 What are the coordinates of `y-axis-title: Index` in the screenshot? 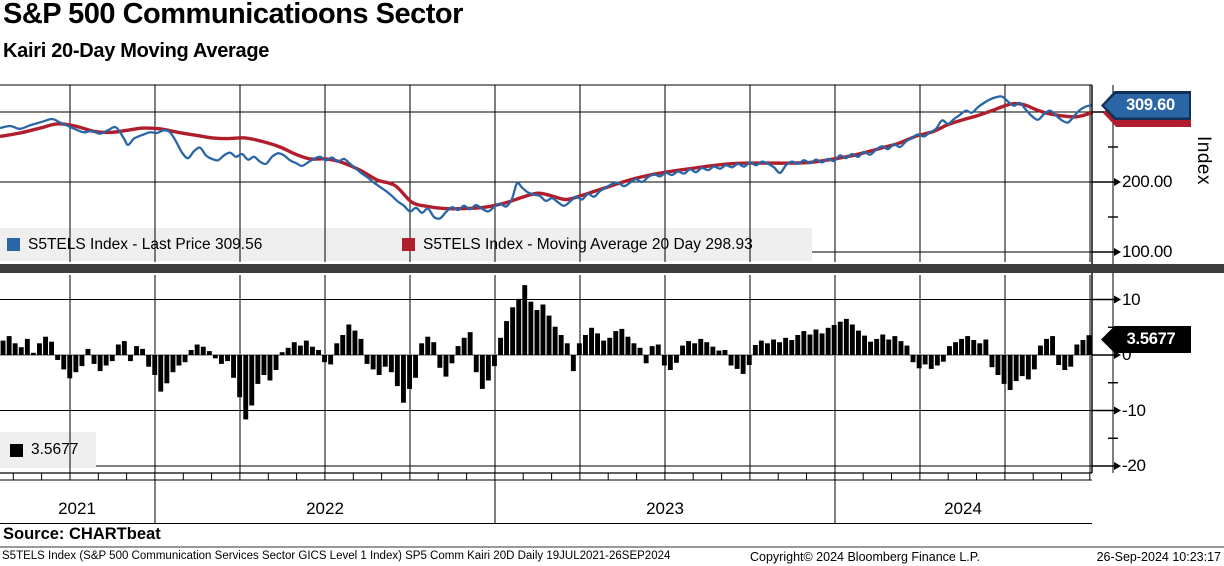 It's located at (1203, 160).